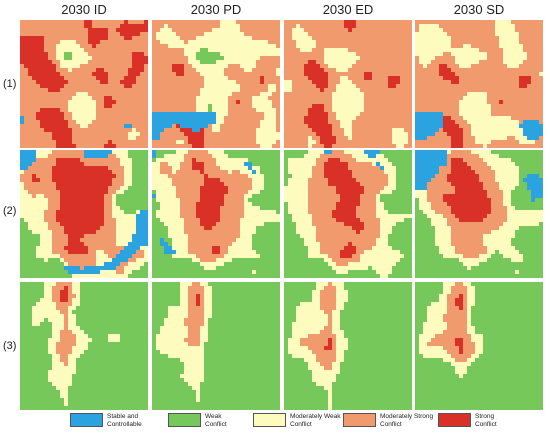 The width and height of the screenshot is (550, 437). I want to click on legend-swatch-stable, so click(86, 420).